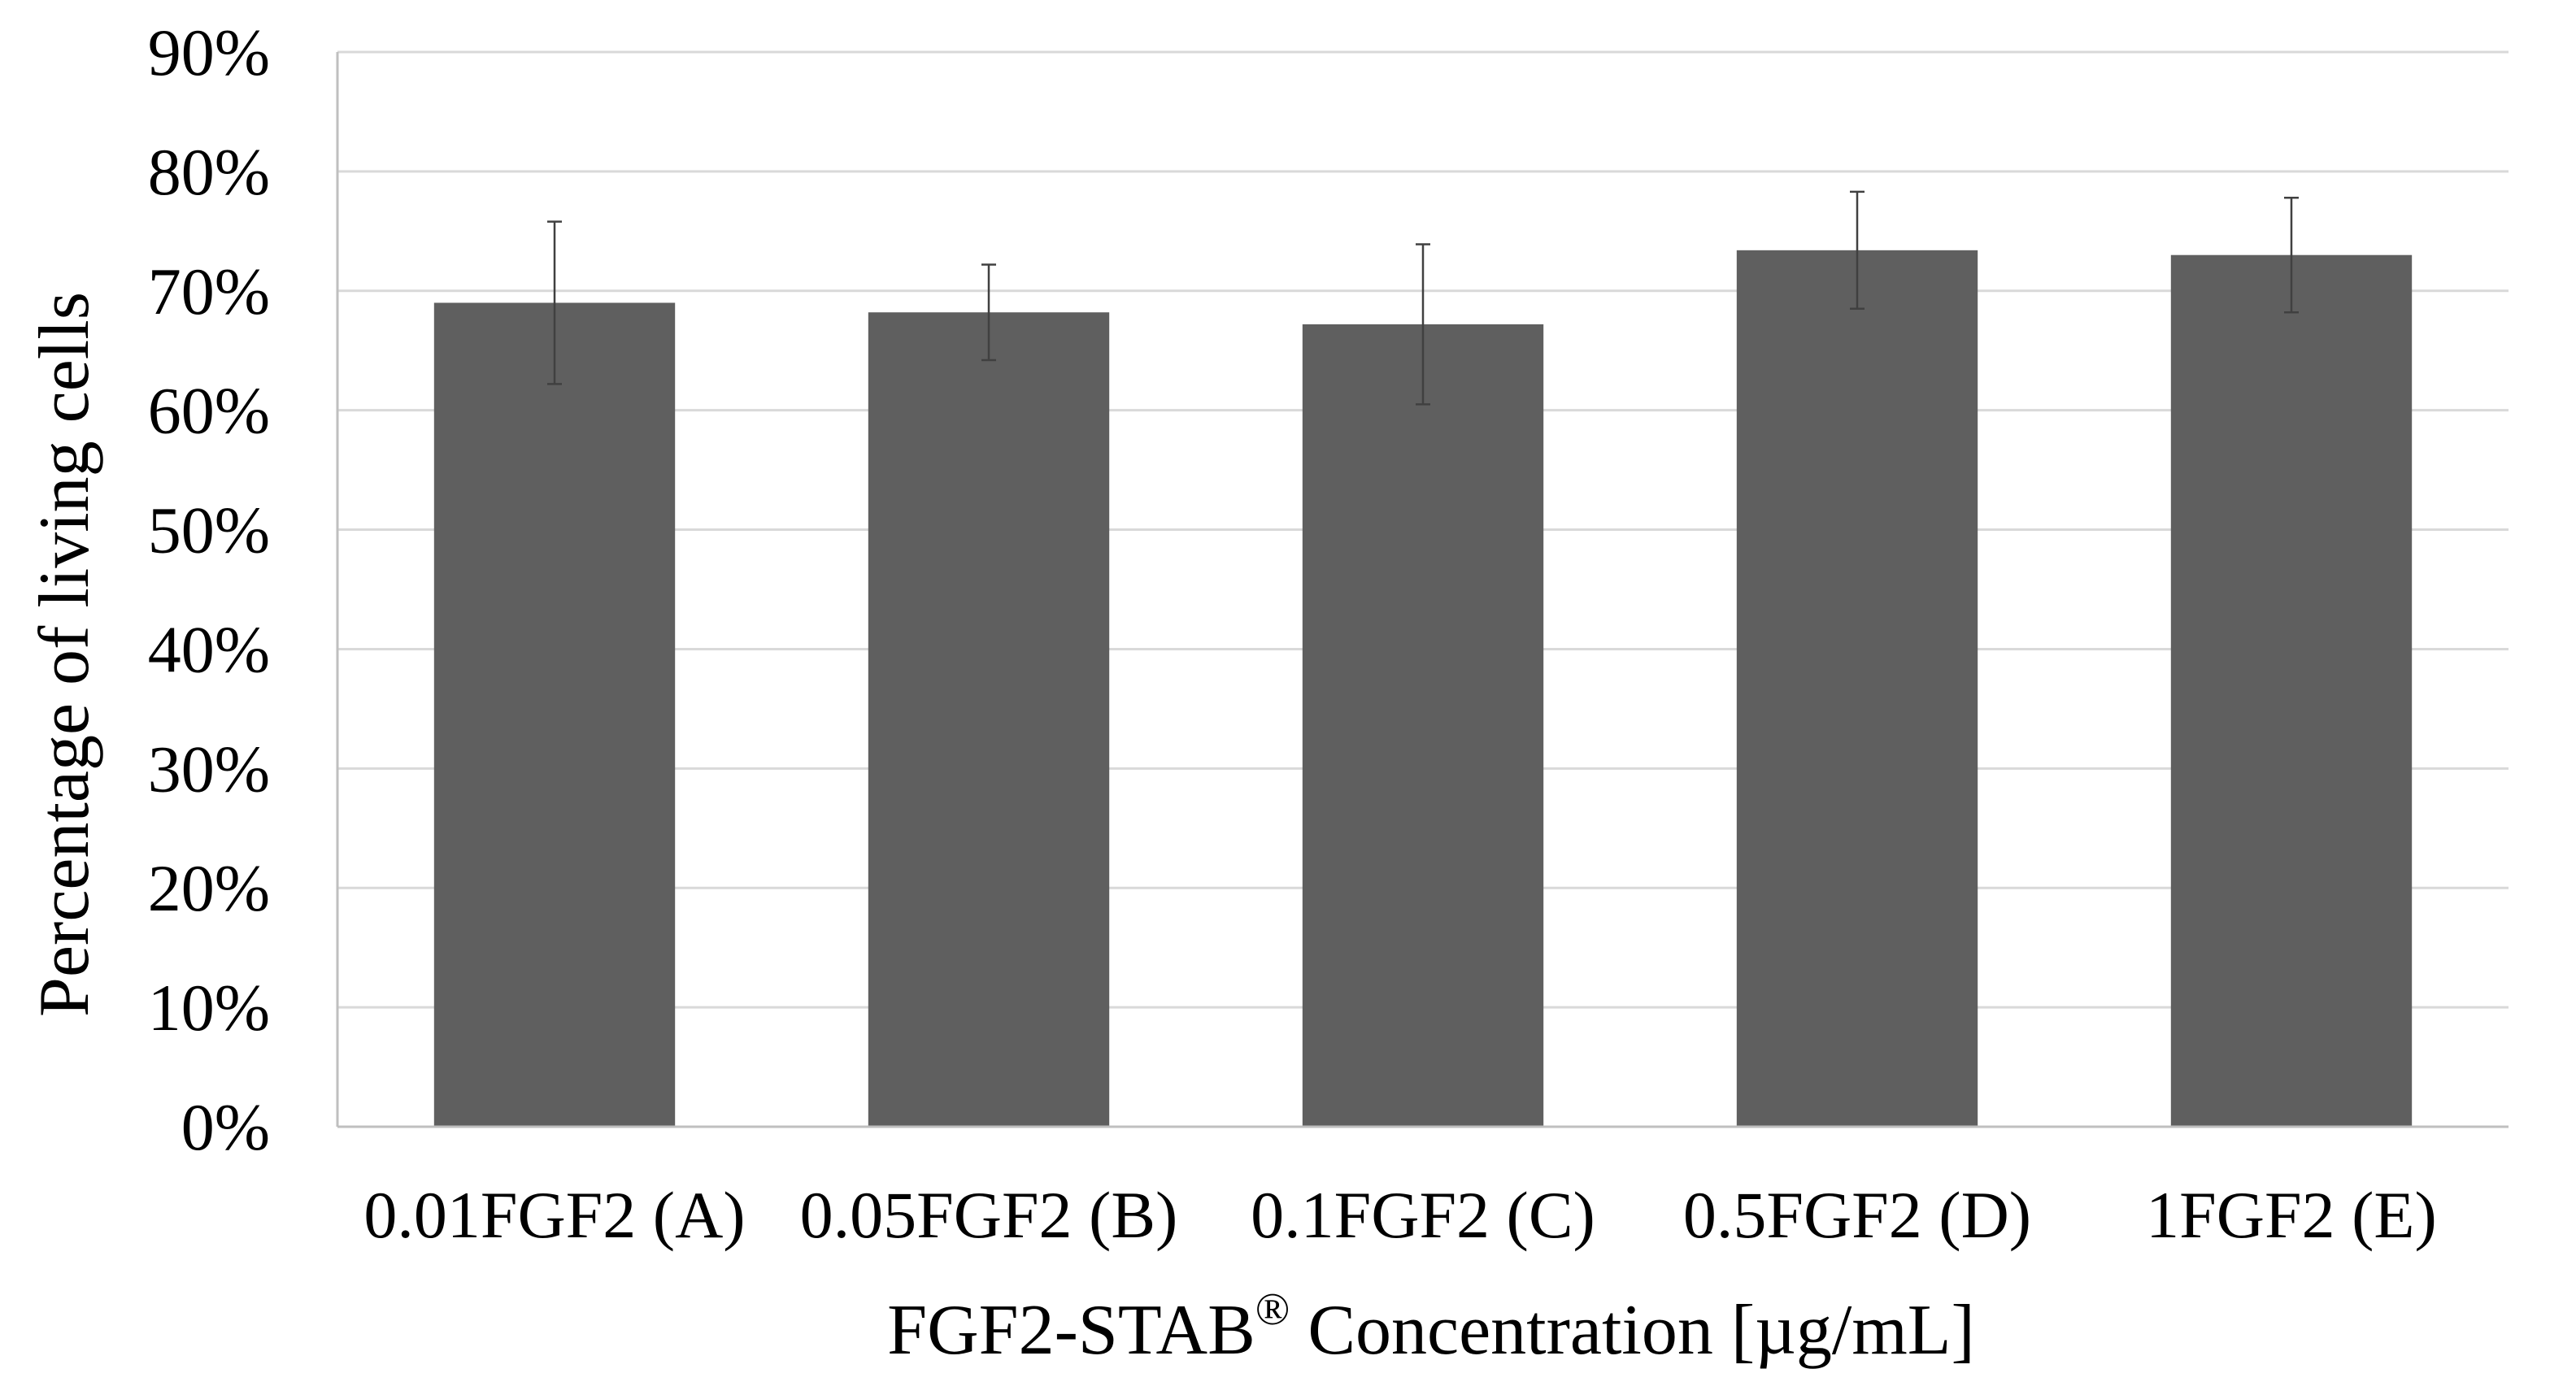 Image resolution: width=2576 pixels, height=1395 pixels. I want to click on y-tick-label-40: 40%, so click(209, 649).